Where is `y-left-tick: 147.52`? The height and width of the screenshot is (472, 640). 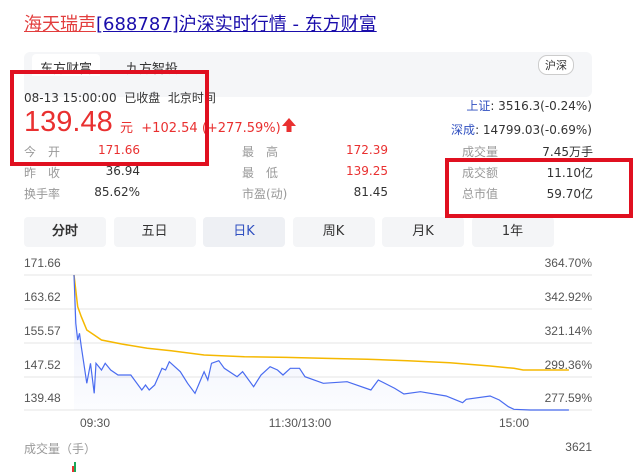 y-left-tick: 147.52 is located at coordinates (42, 365).